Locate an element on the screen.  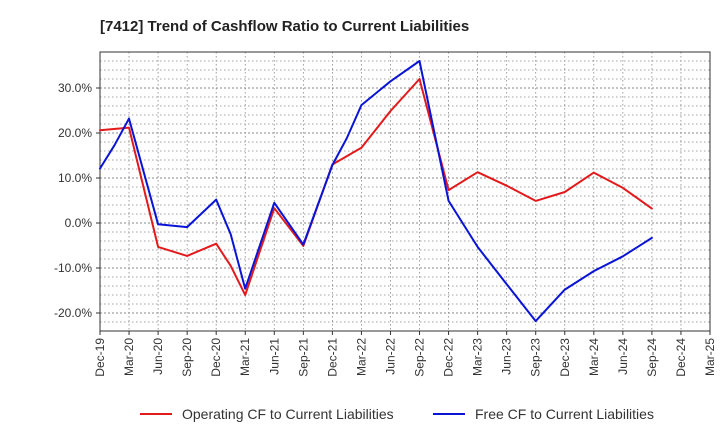
y-axis: -20.0% -10.0% 0.0% 10.0% 20.0% 30.0% is located at coordinates (77, 200).